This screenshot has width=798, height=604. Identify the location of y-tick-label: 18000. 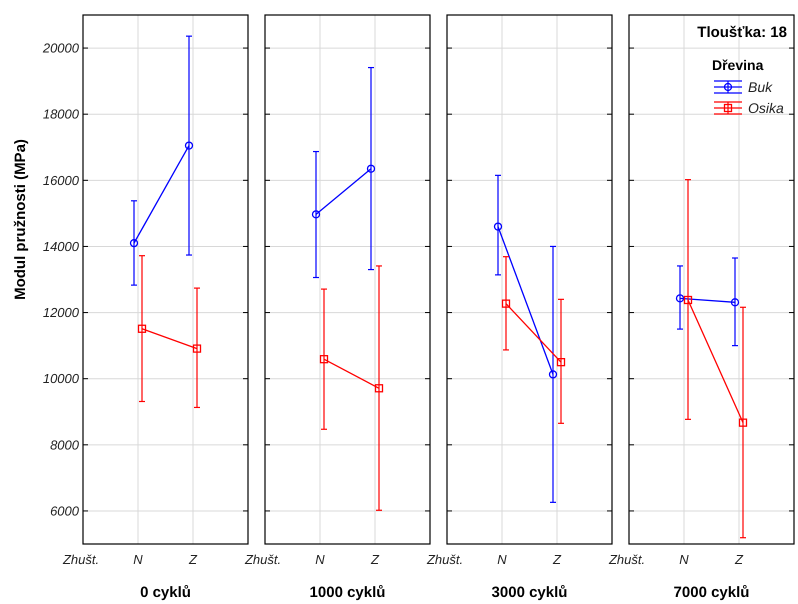
(61, 114).